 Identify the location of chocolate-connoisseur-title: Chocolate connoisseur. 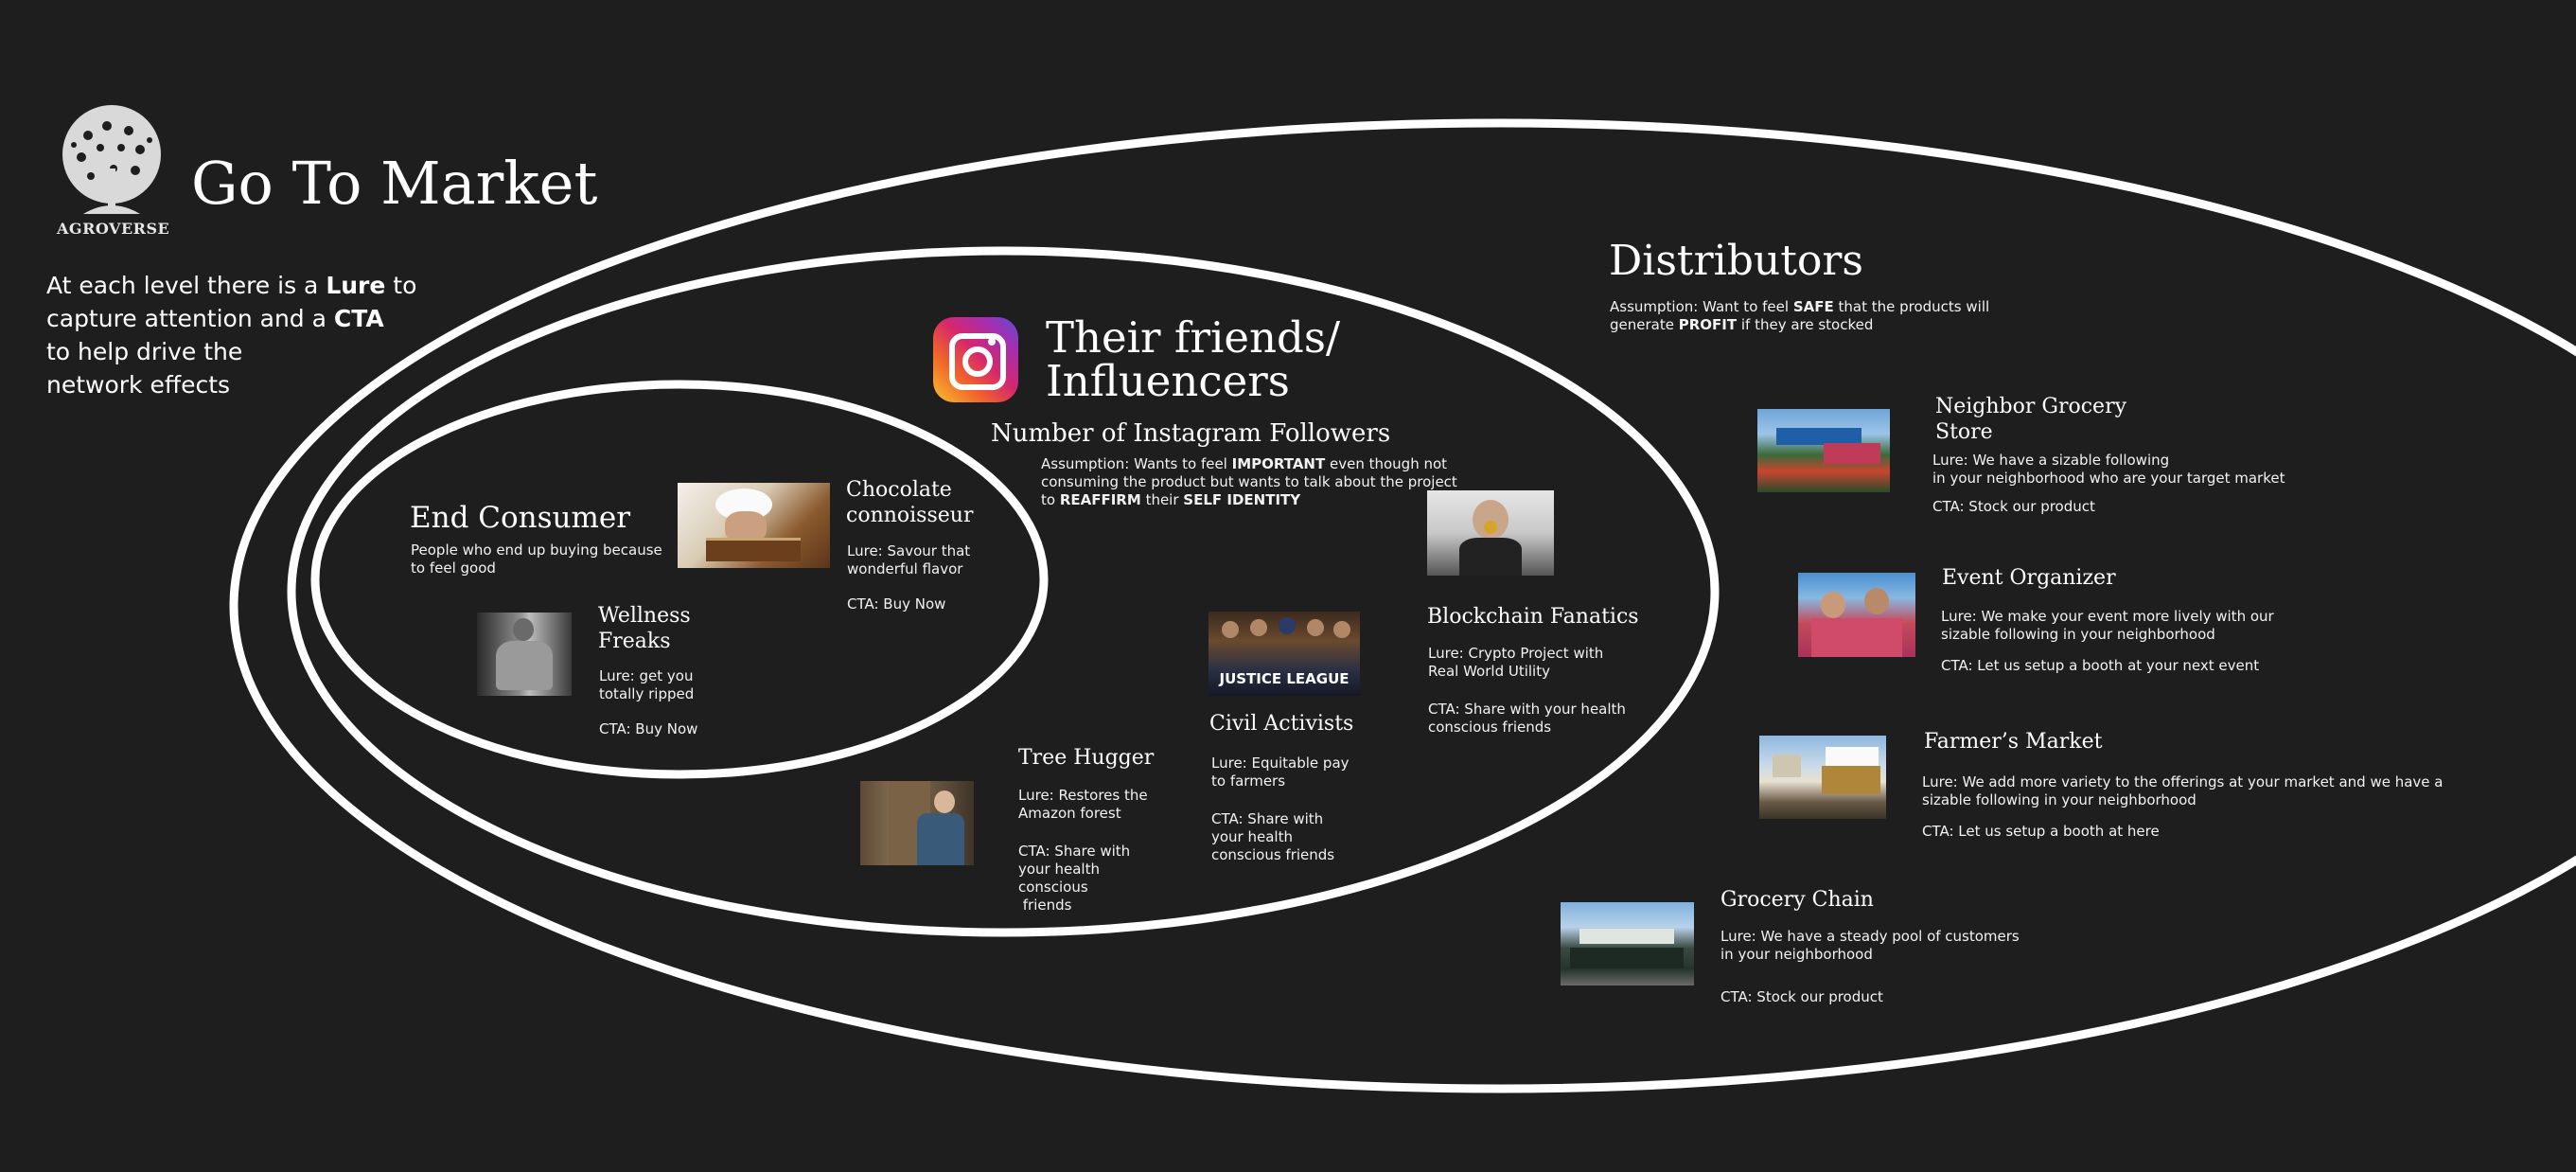
(910, 502).